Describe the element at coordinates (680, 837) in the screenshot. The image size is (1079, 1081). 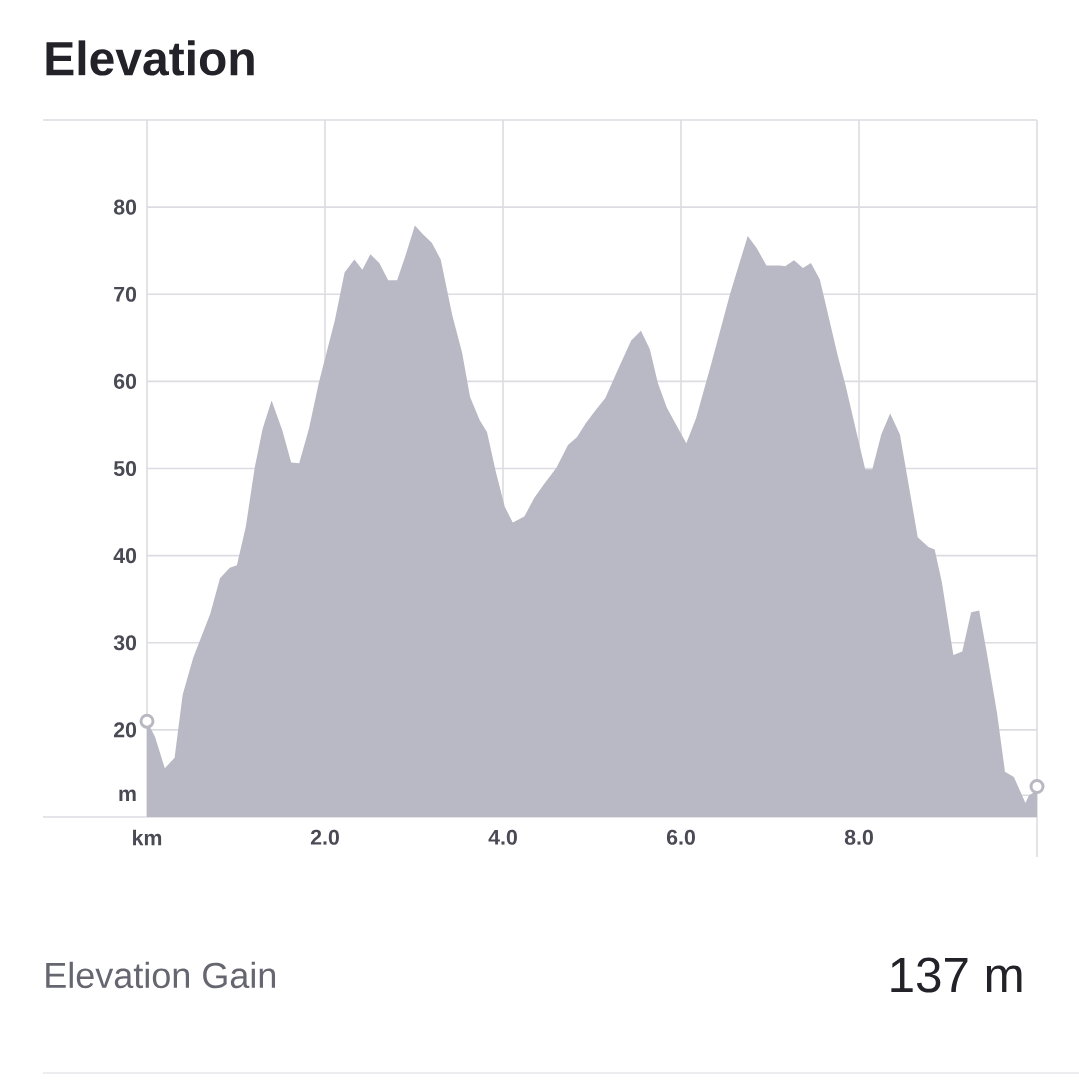
I see `x-tick-label: 6.0` at that location.